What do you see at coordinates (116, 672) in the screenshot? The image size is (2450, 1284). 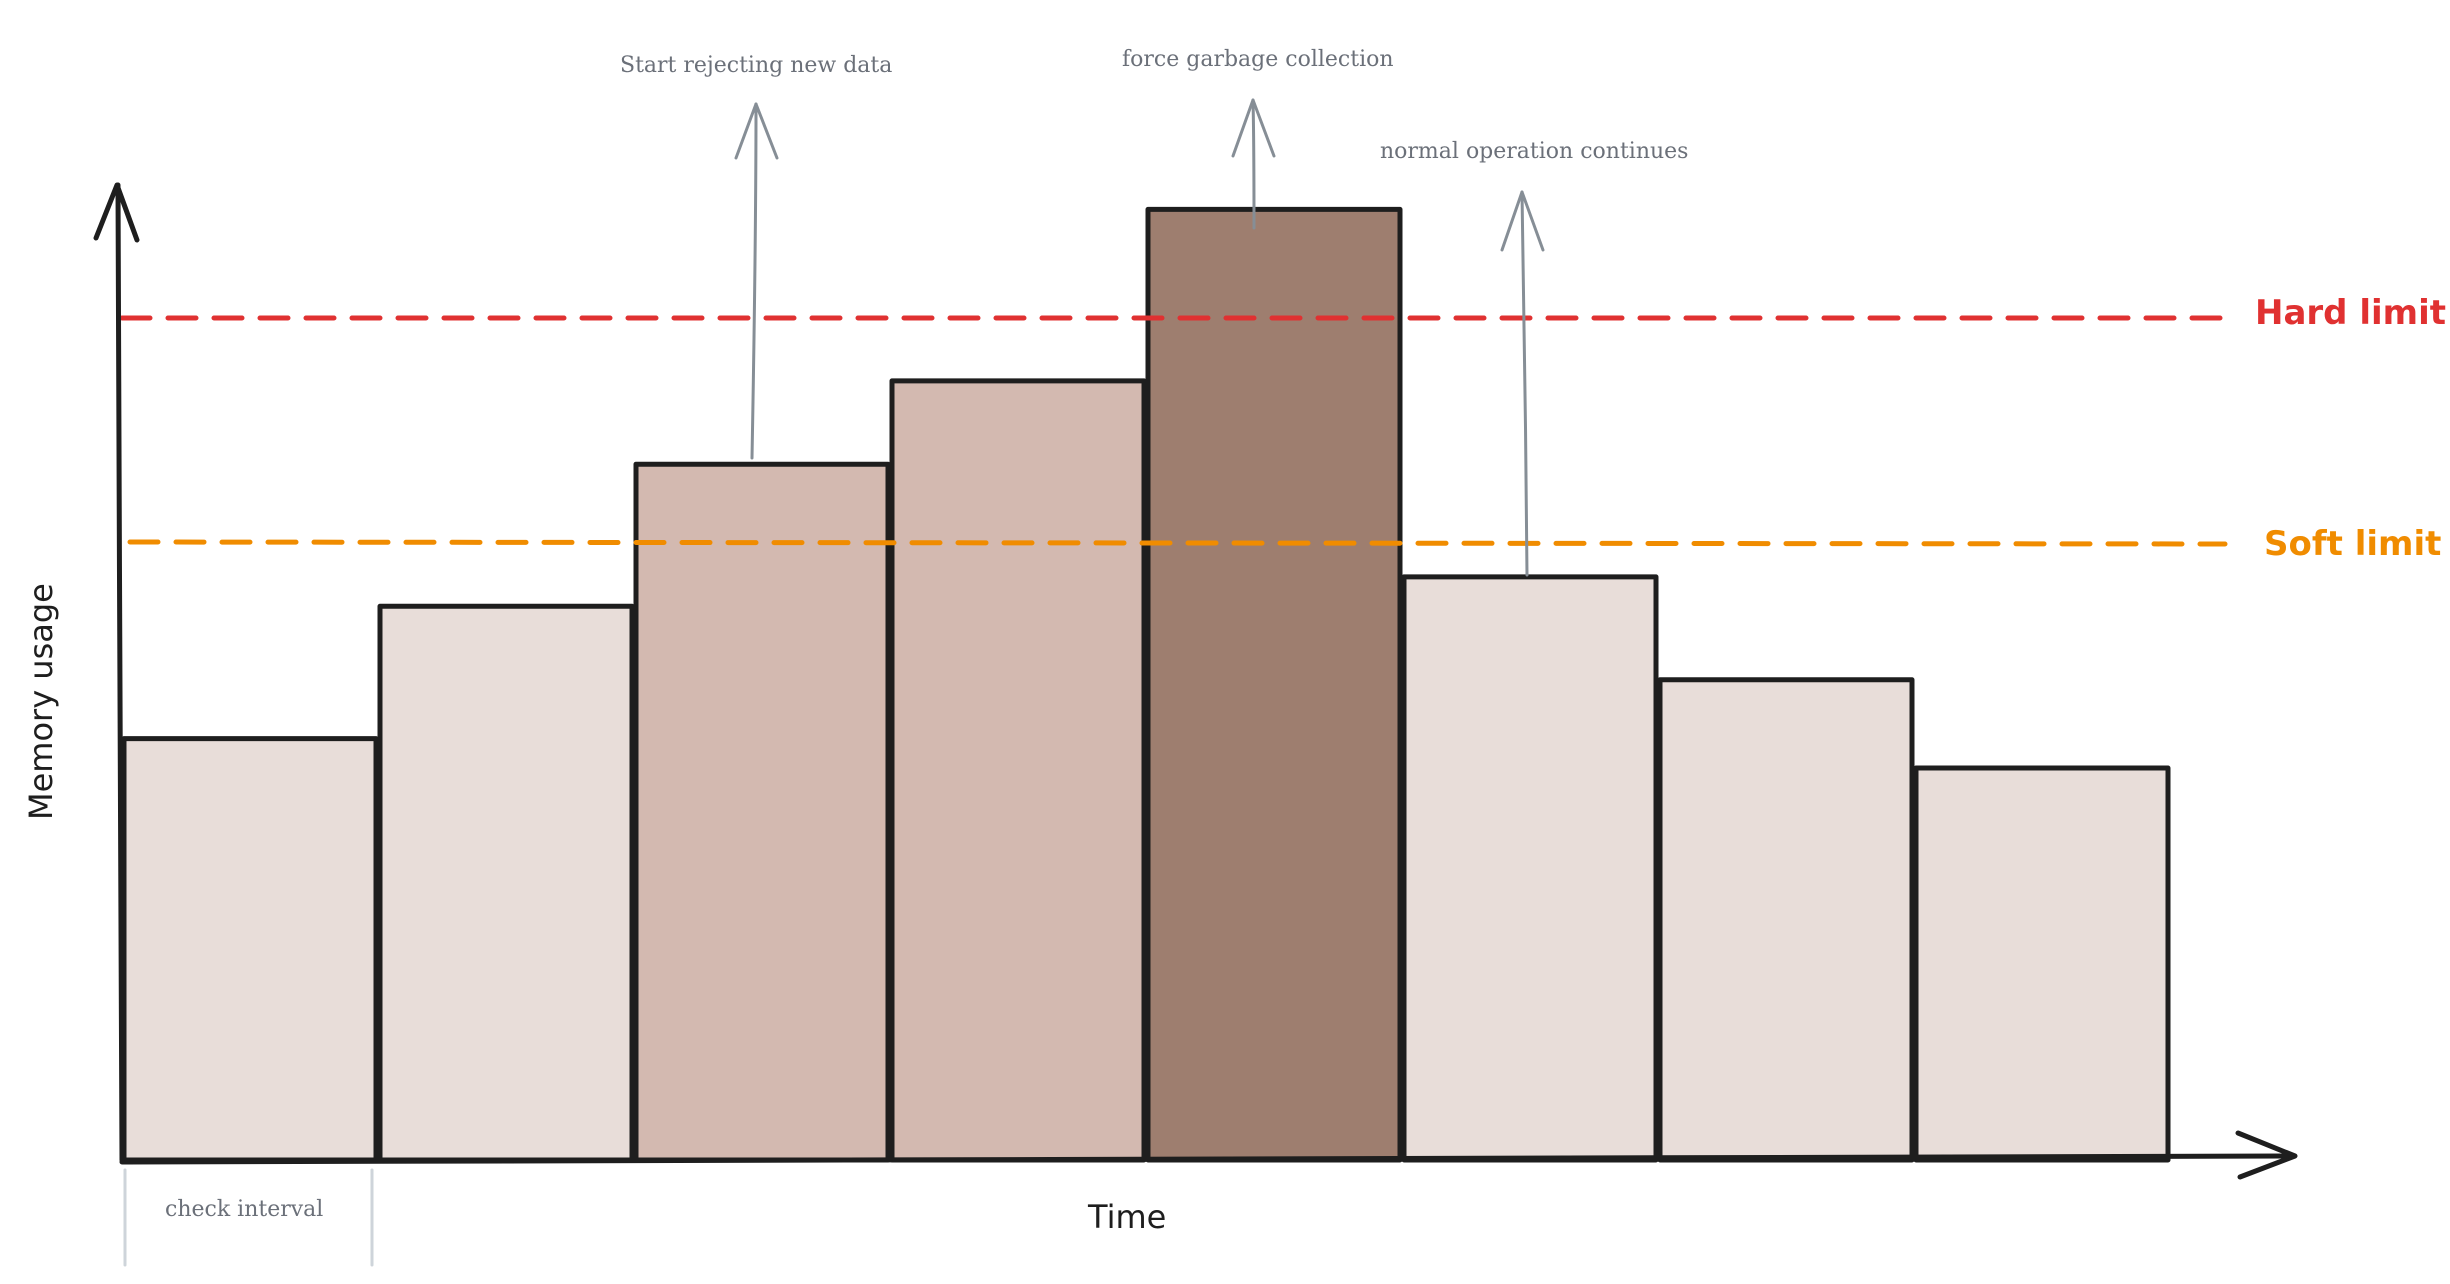 I see `y-axis` at bounding box center [116, 672].